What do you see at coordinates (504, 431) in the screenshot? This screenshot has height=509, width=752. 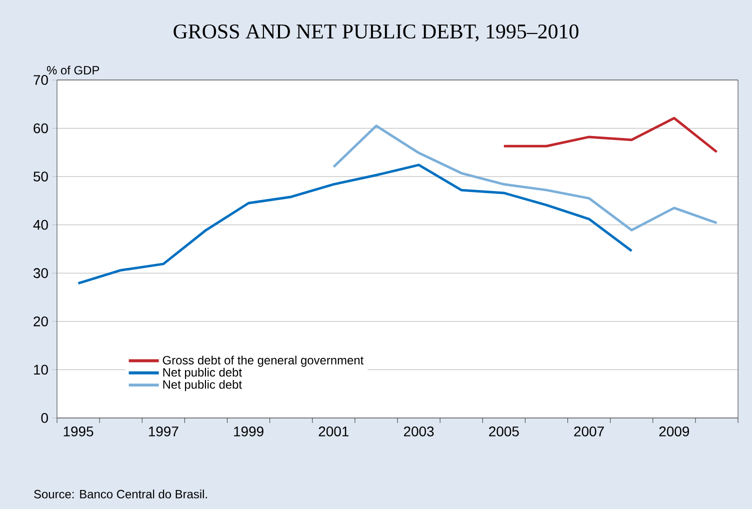 I see `x-tick-label: 2005` at bounding box center [504, 431].